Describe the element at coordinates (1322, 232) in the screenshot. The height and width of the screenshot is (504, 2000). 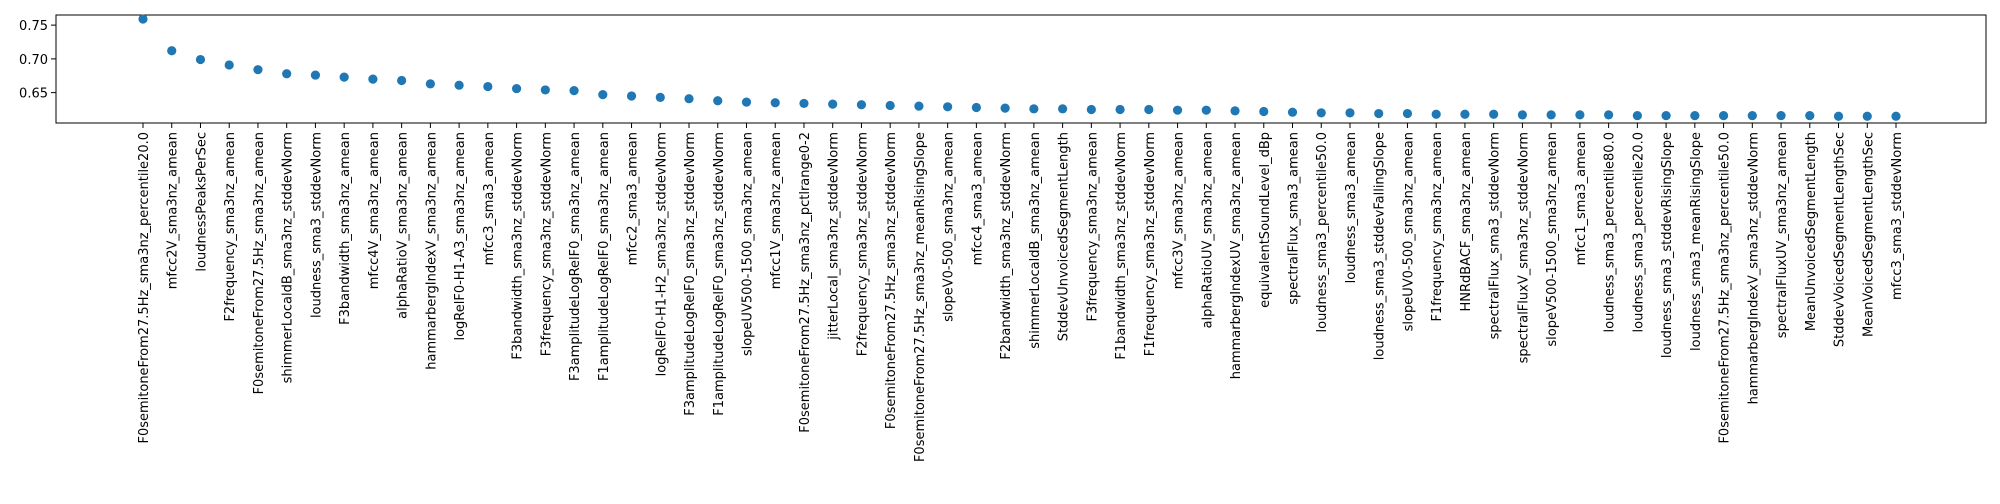
I see `x-tick-label: loudness_sma3_percentile50.0` at that location.